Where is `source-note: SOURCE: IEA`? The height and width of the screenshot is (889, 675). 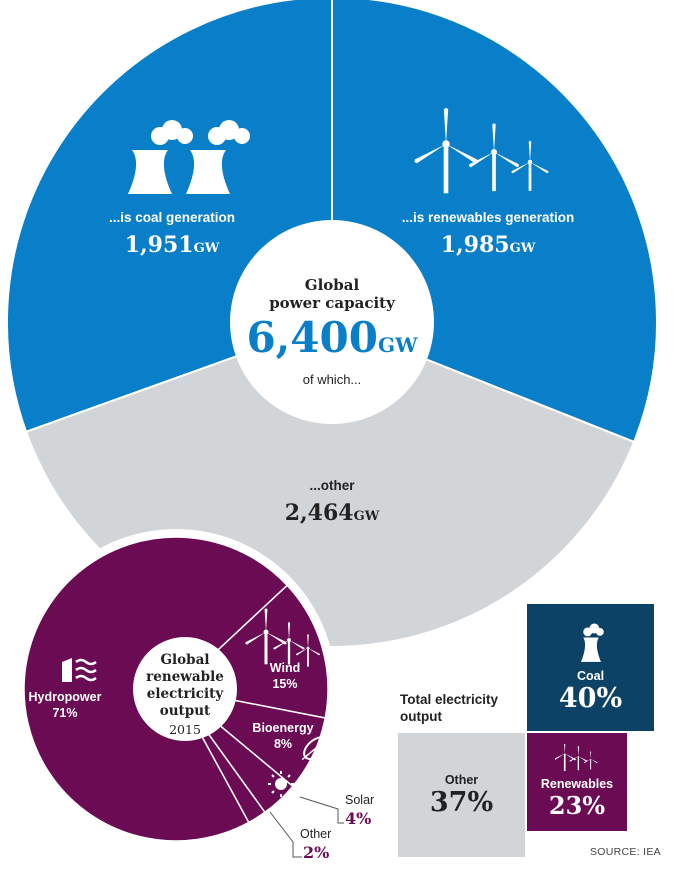
source-note: SOURCE: IEA is located at coordinates (625, 852).